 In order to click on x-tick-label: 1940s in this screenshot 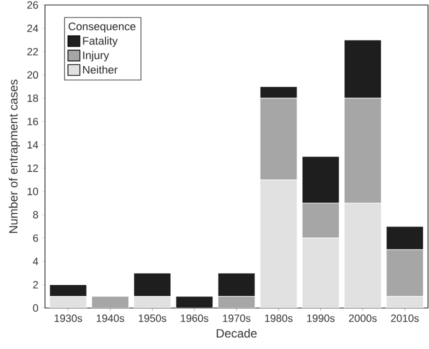, I will do `click(110, 318)`.